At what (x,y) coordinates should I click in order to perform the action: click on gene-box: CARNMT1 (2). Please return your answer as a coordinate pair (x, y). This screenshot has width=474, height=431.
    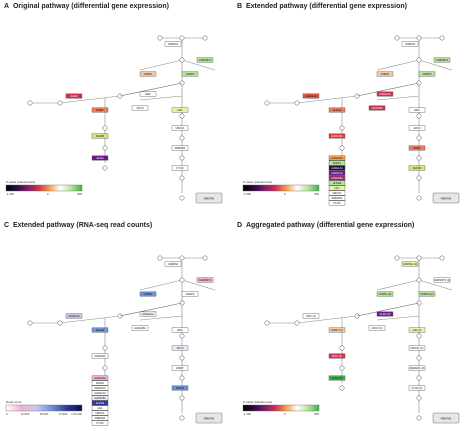
    Looking at the image, I should click on (442, 280).